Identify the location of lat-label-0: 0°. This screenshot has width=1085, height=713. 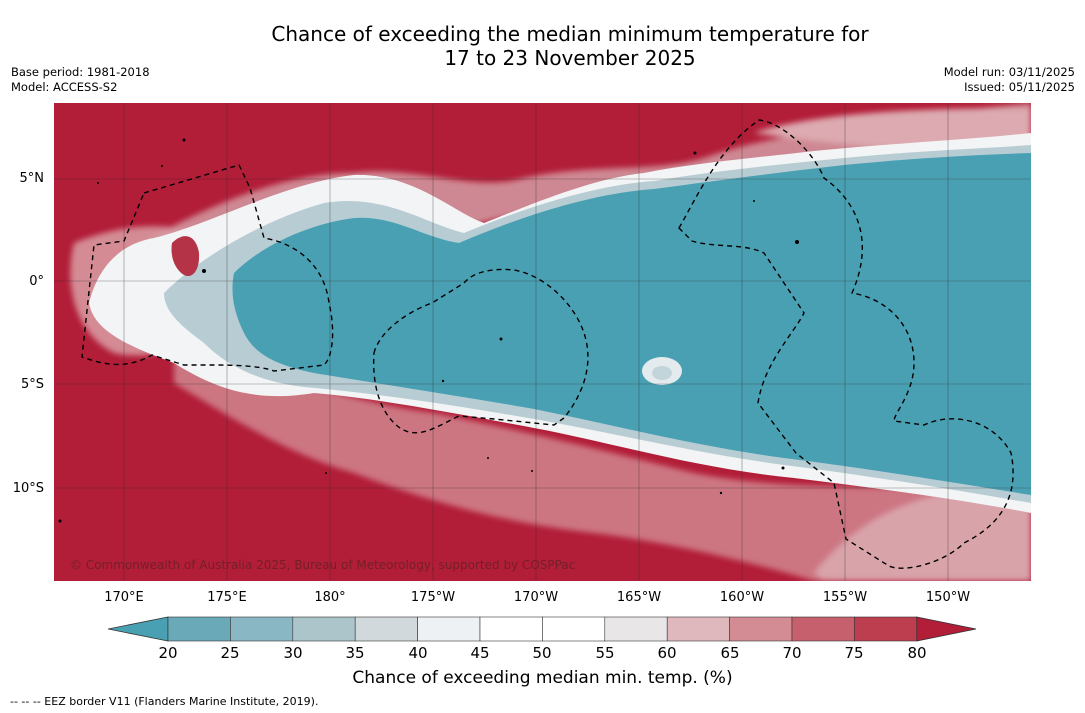
(36, 281).